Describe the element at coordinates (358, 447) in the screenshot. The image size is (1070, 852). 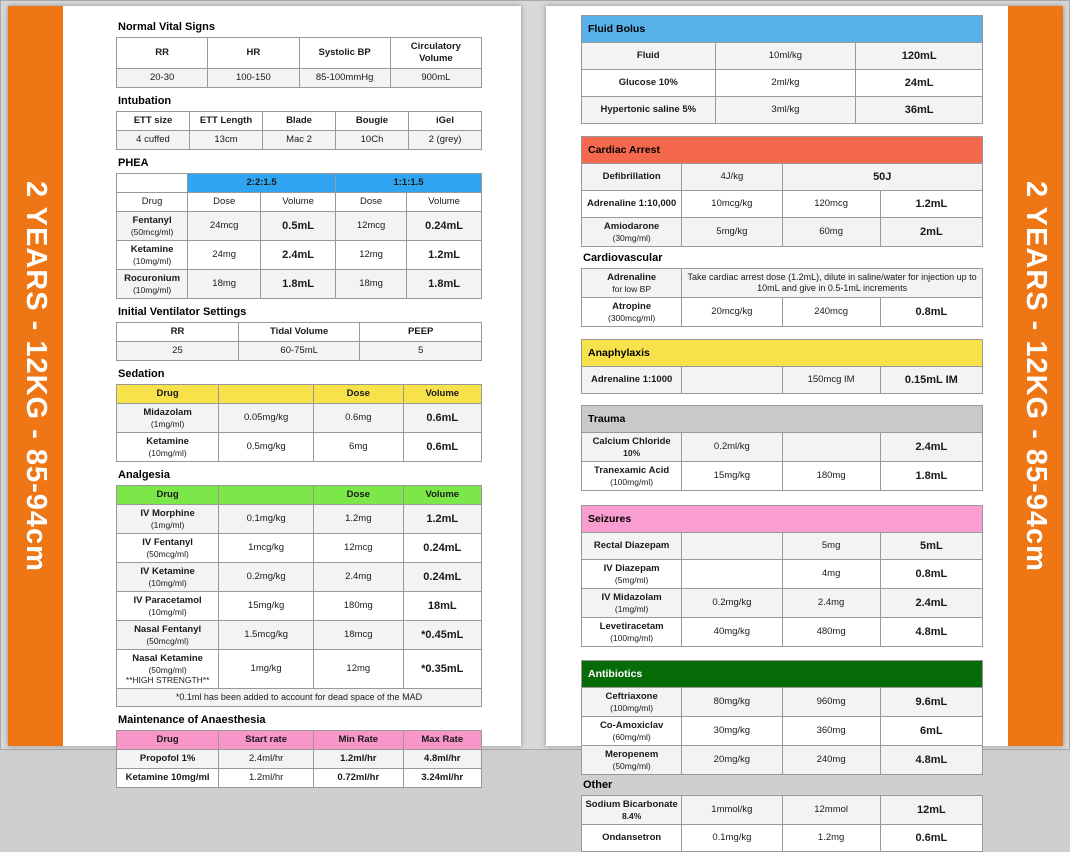
I see `cell: 6mg` at that location.